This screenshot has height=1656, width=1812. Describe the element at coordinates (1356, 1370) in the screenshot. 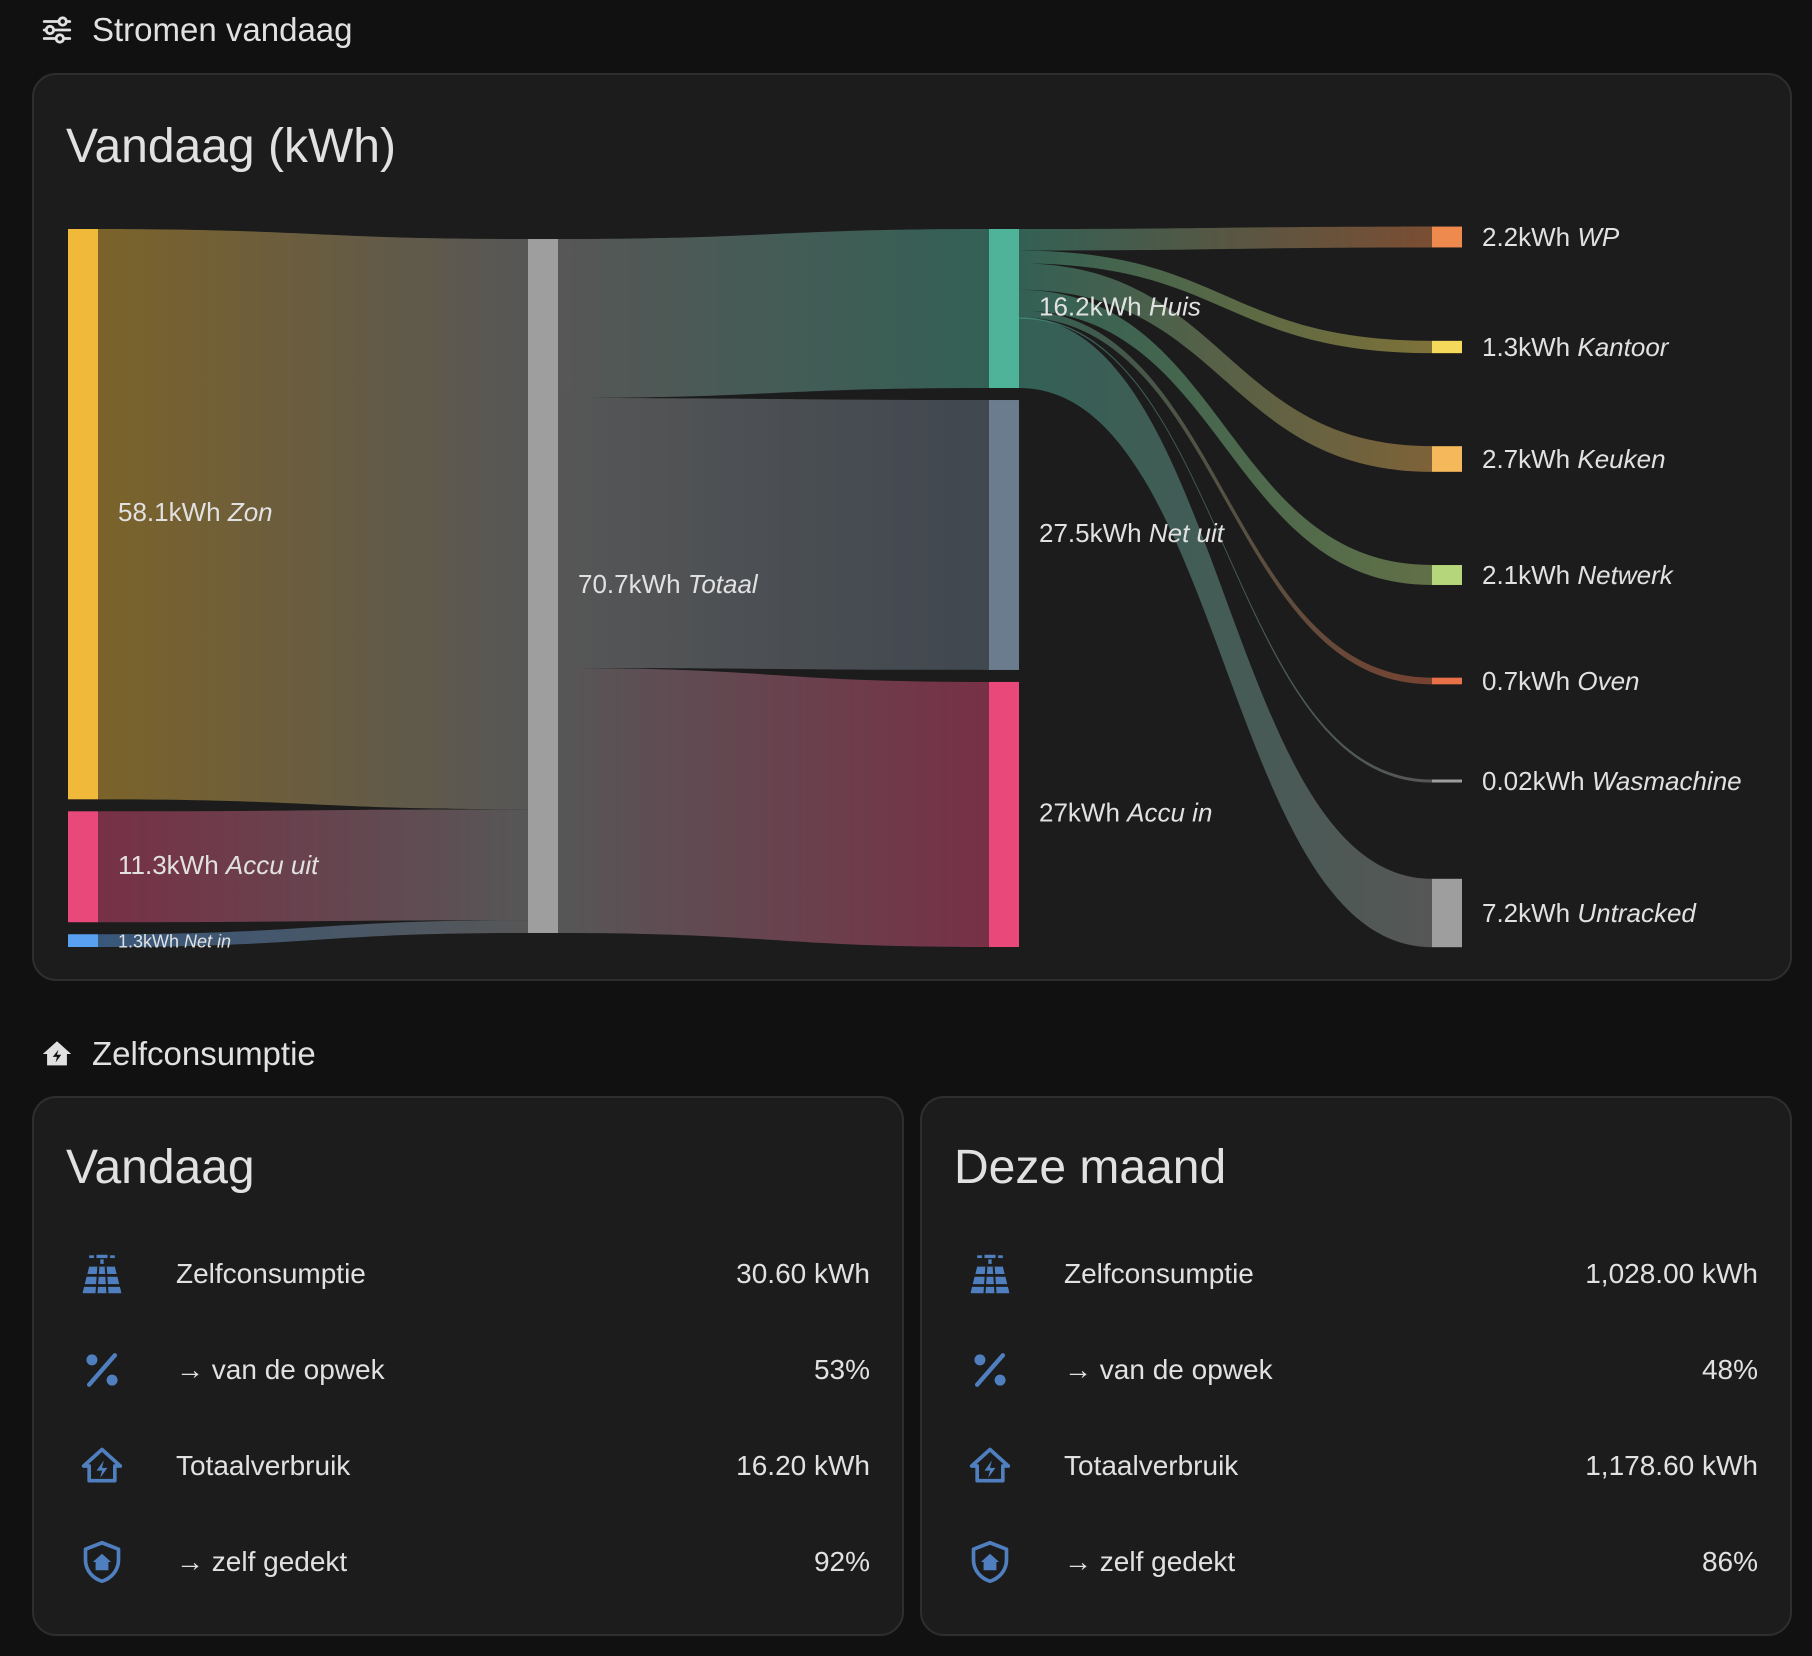

I see `month-row-of-generation: → van de opwek 48%` at that location.